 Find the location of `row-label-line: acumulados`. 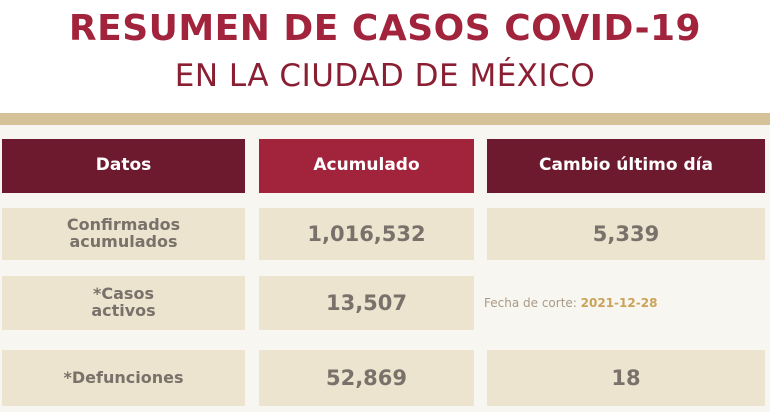

row-label-line: acumulados is located at coordinates (123, 241).